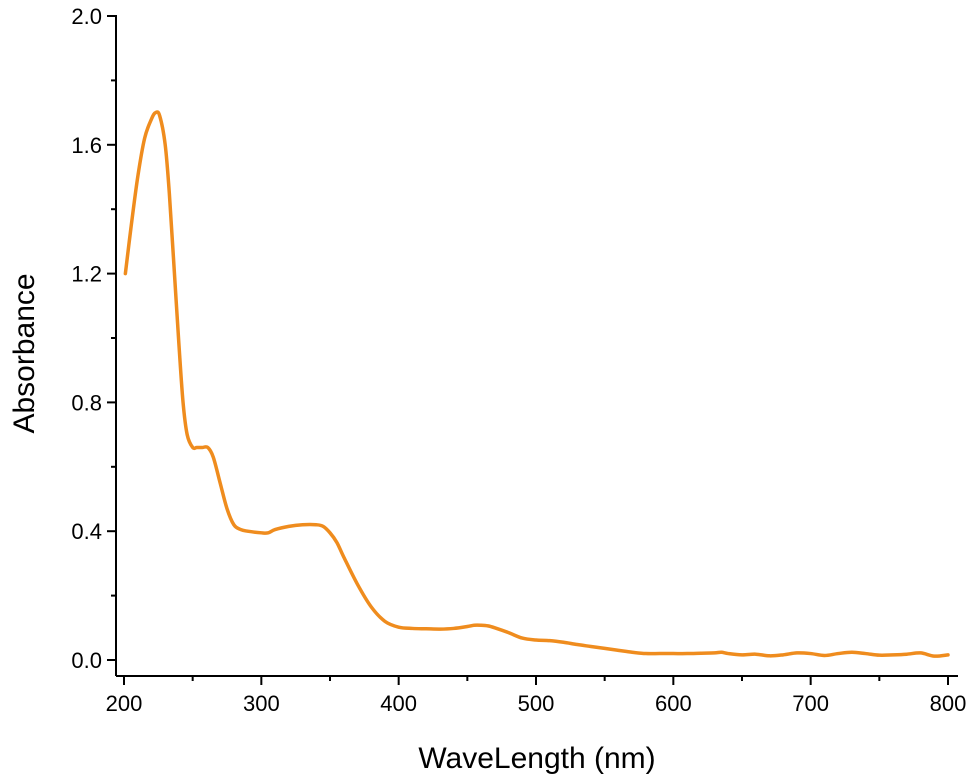 Image resolution: width=975 pixels, height=783 pixels. What do you see at coordinates (86, 274) in the screenshot?
I see `y-tick-label: 1.2` at bounding box center [86, 274].